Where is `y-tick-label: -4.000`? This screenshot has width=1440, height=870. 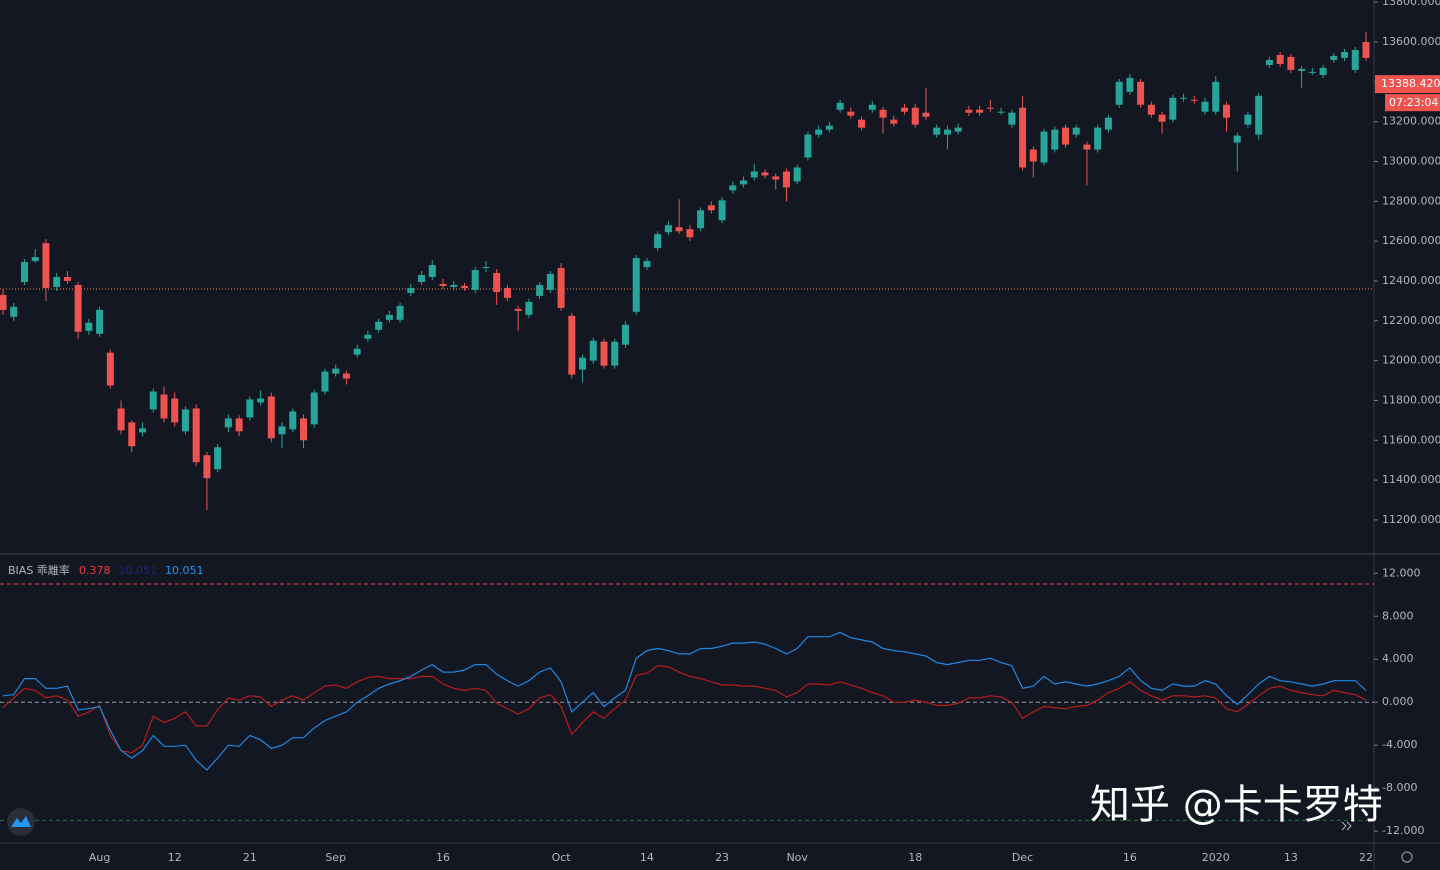 y-tick-label: -4.000 is located at coordinates (1399, 744).